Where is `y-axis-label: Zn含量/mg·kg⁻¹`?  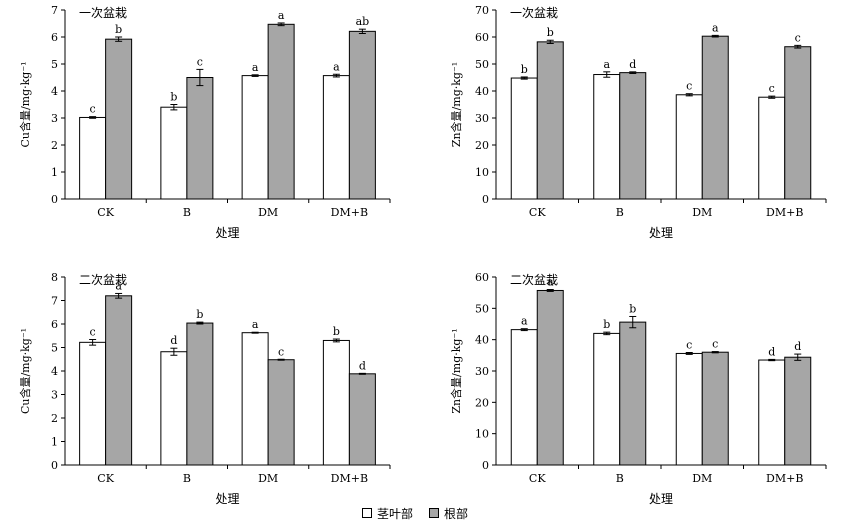
y-axis-label: Zn含量/mg·kg⁻¹ is located at coordinates (456, 370).